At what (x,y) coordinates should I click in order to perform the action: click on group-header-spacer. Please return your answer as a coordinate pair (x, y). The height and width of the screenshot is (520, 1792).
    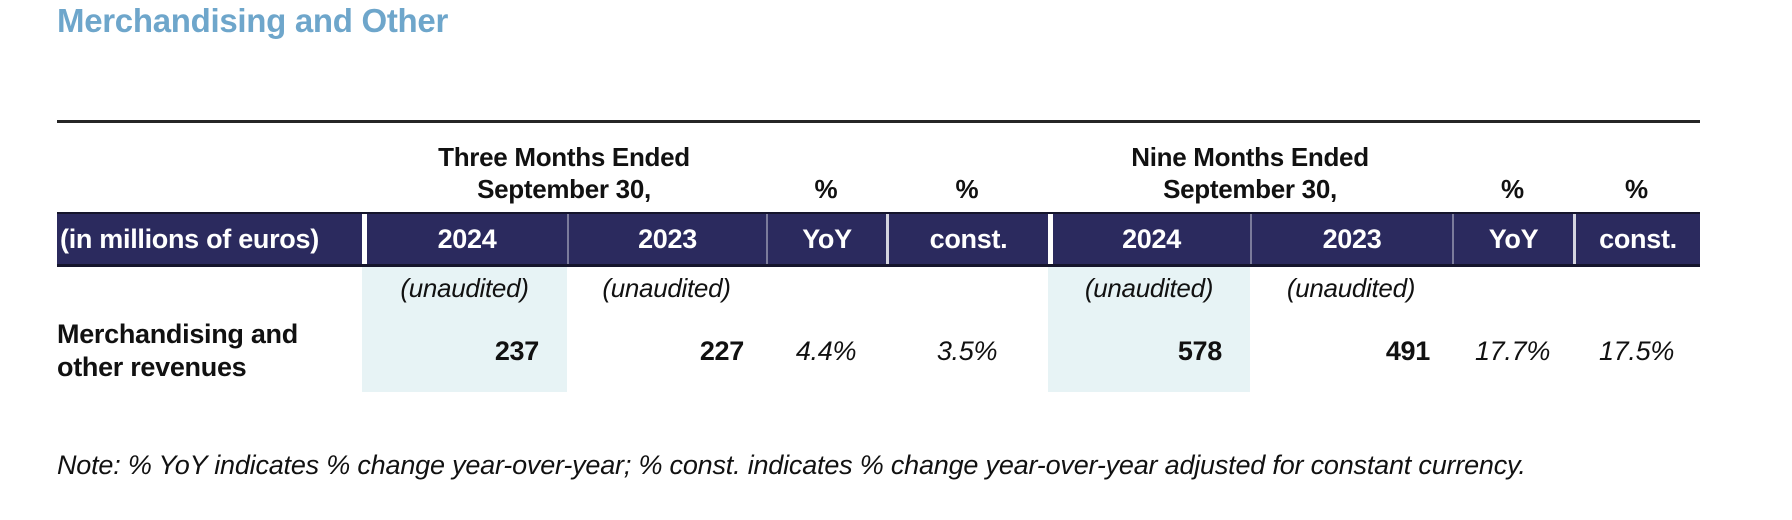
    Looking at the image, I should click on (209, 167).